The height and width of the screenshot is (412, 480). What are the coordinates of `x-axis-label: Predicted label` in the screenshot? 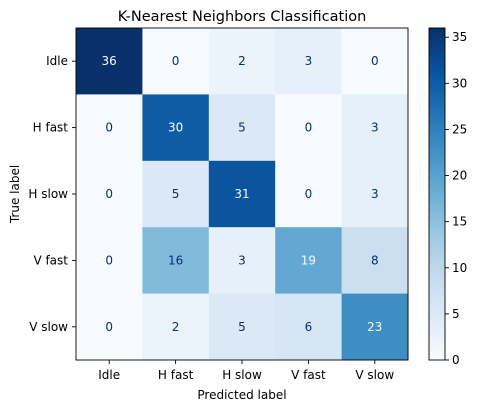 It's located at (241, 395).